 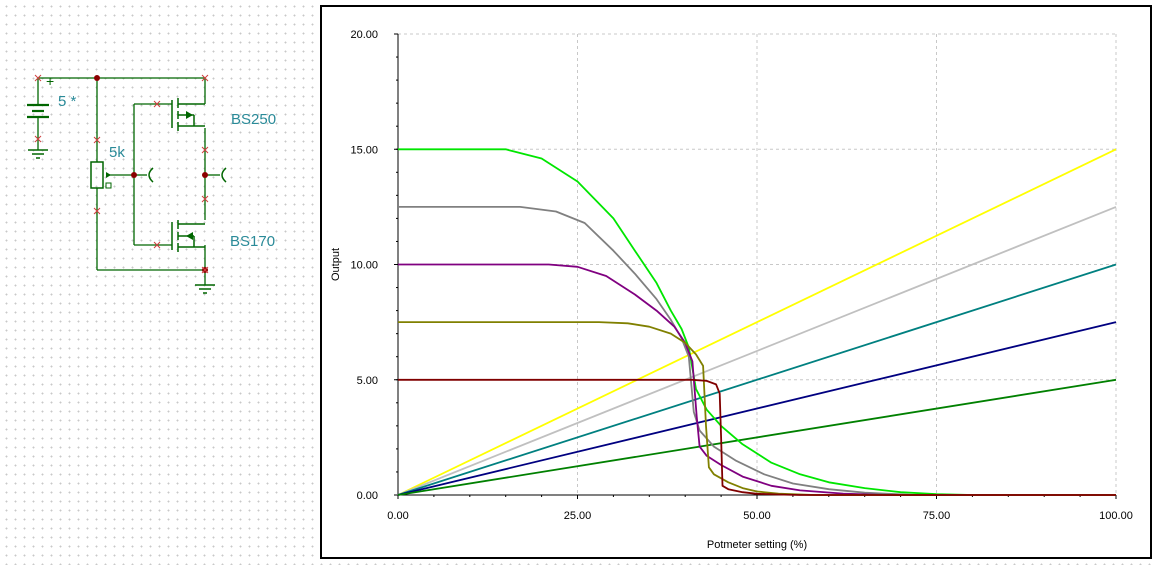 What do you see at coordinates (336, 264) in the screenshot?
I see `y-axis-label: Output` at bounding box center [336, 264].